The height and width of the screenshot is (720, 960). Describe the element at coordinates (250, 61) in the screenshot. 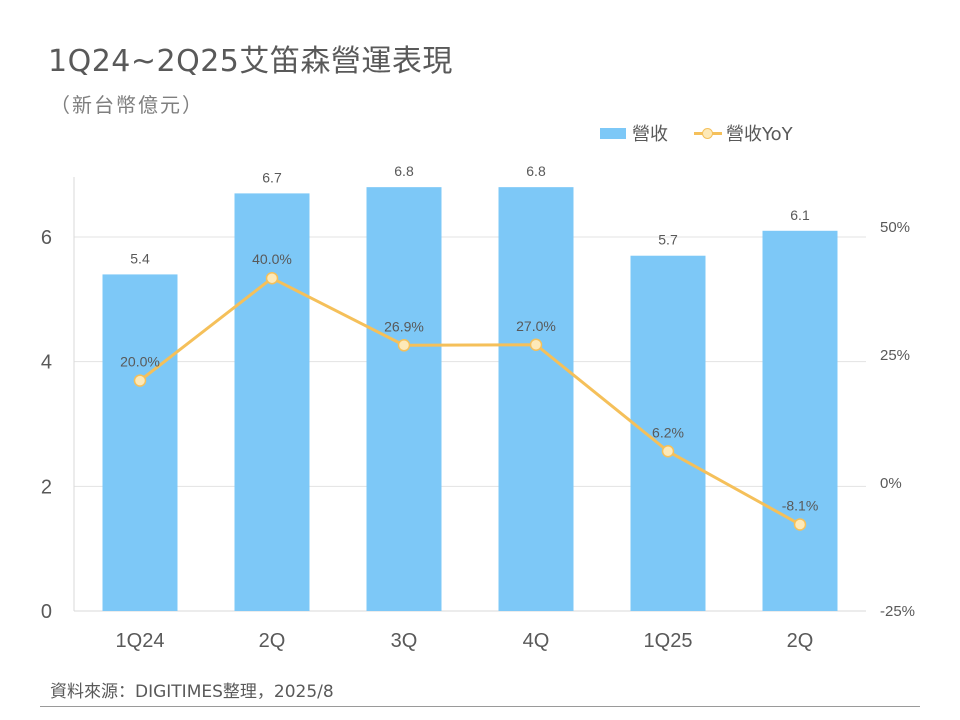

I see `chart-title: 1Q24~2Q25艾笛森營運表現` at that location.